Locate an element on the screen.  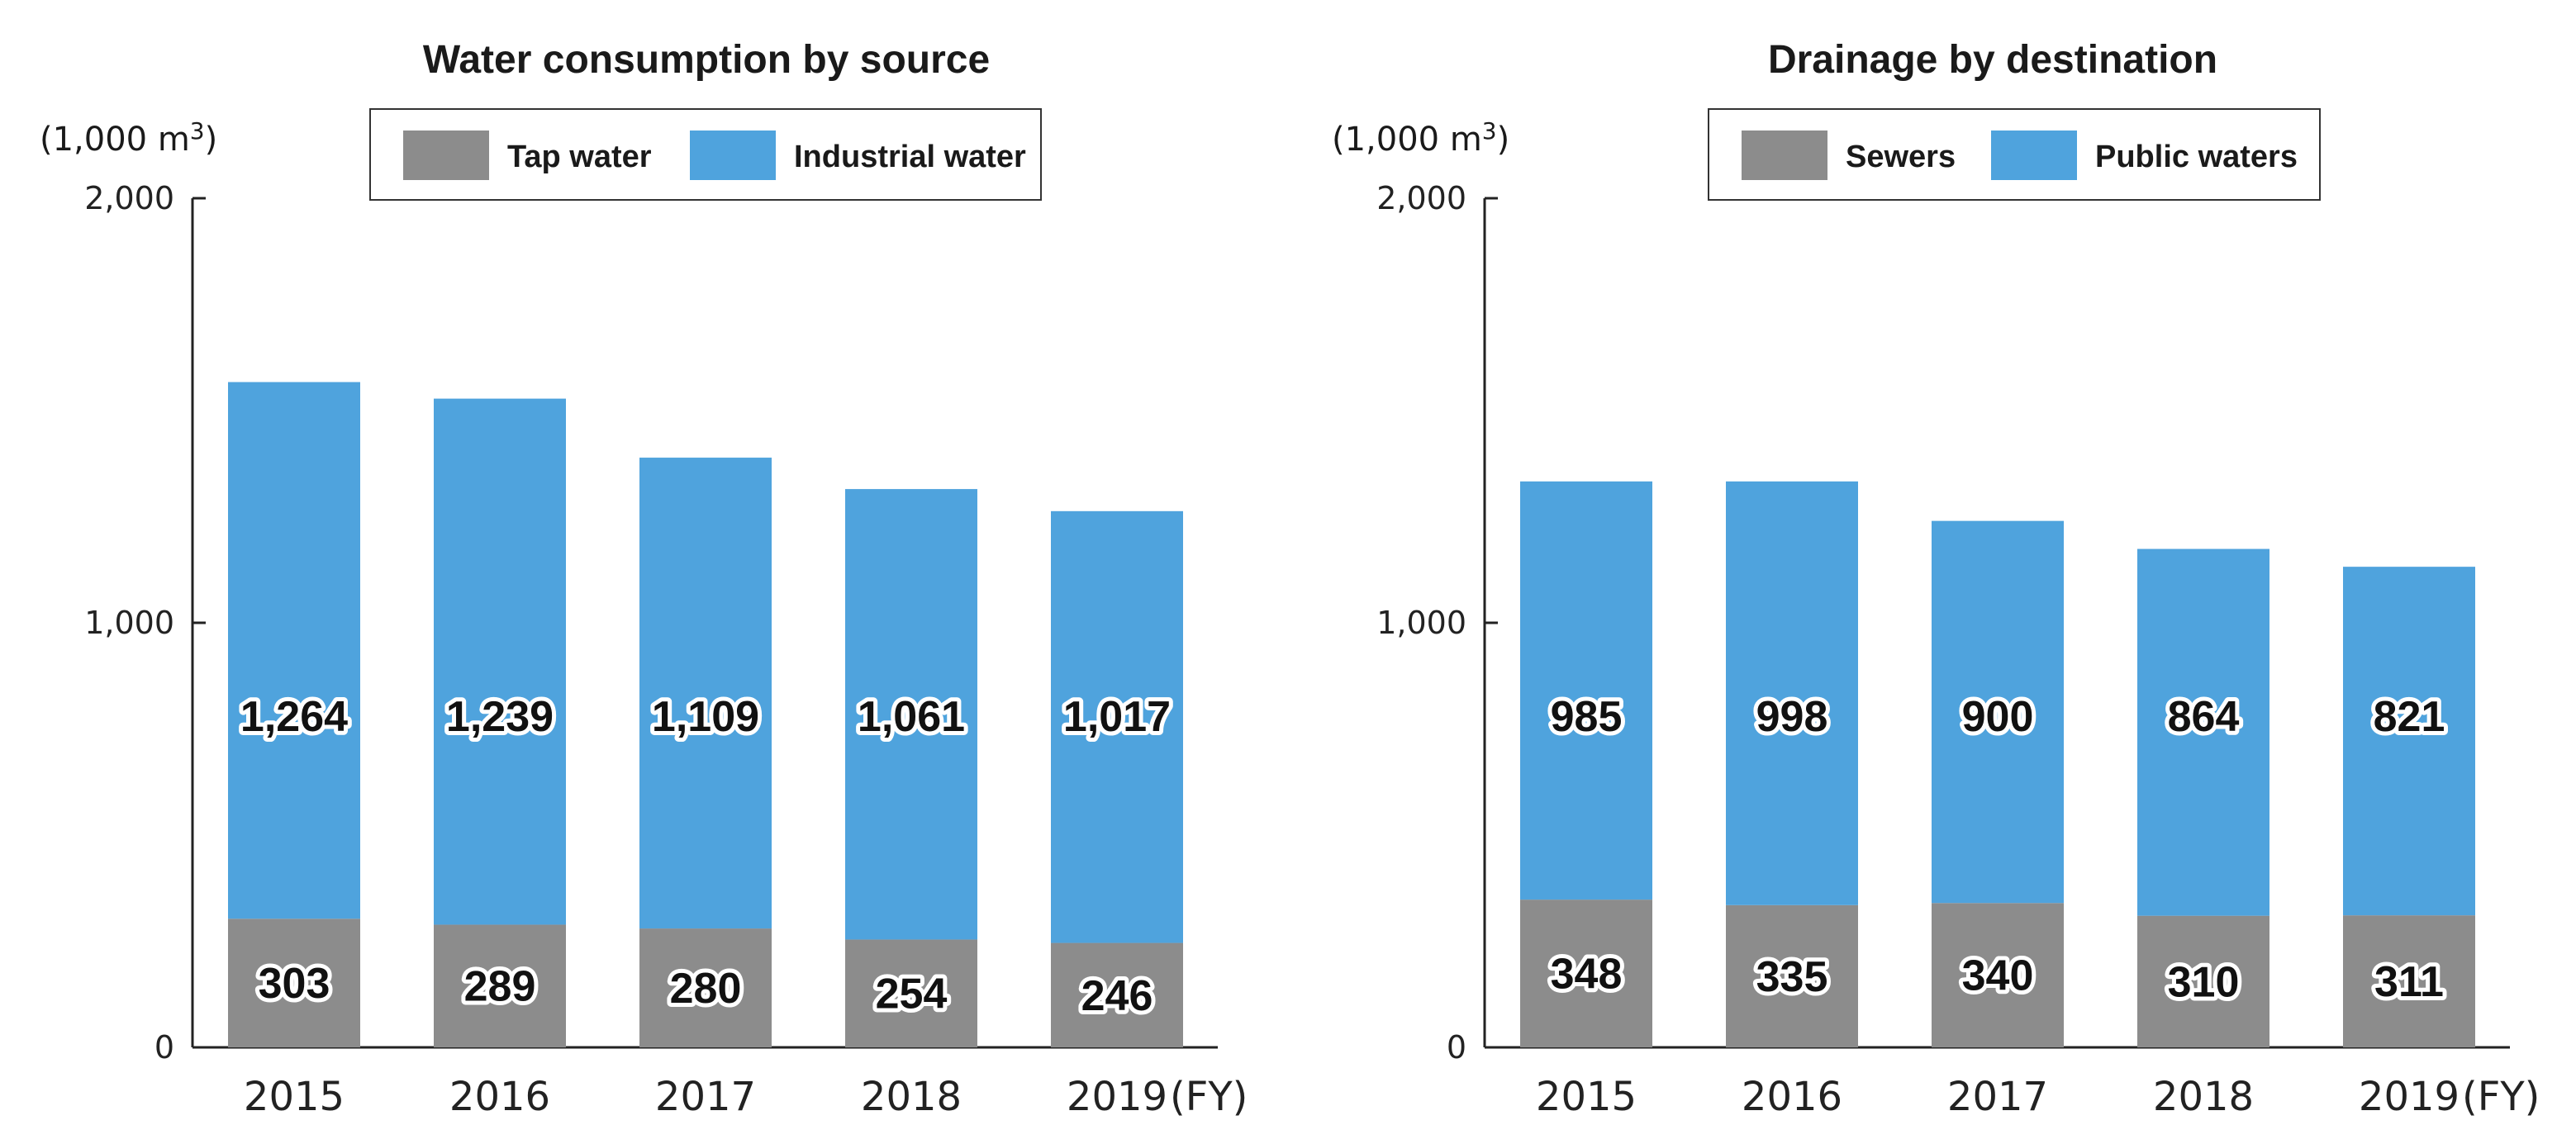
legend-swatch-tap-water is located at coordinates (446, 155).